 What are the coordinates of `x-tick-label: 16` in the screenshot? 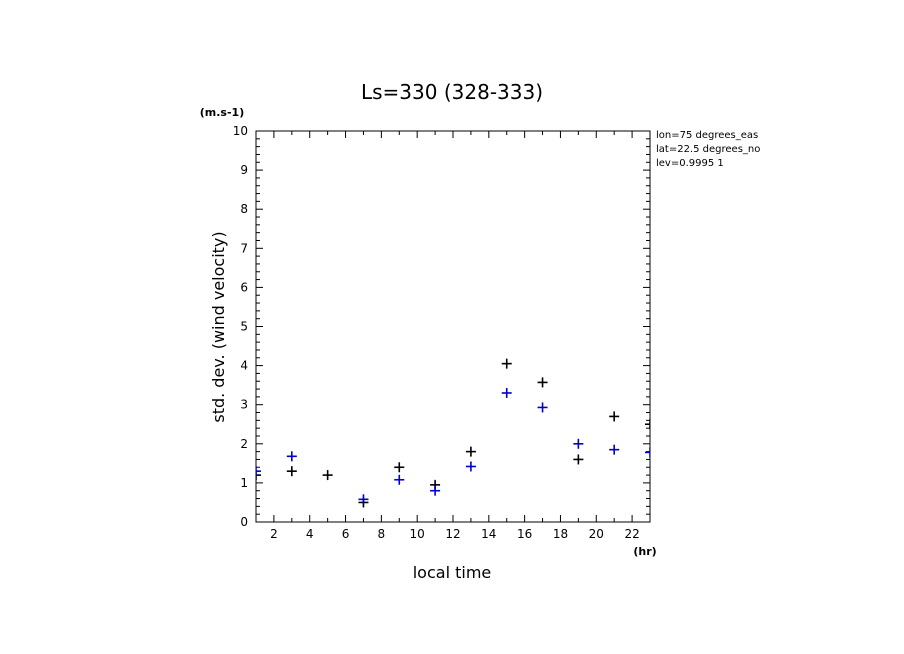 It's located at (524, 534).